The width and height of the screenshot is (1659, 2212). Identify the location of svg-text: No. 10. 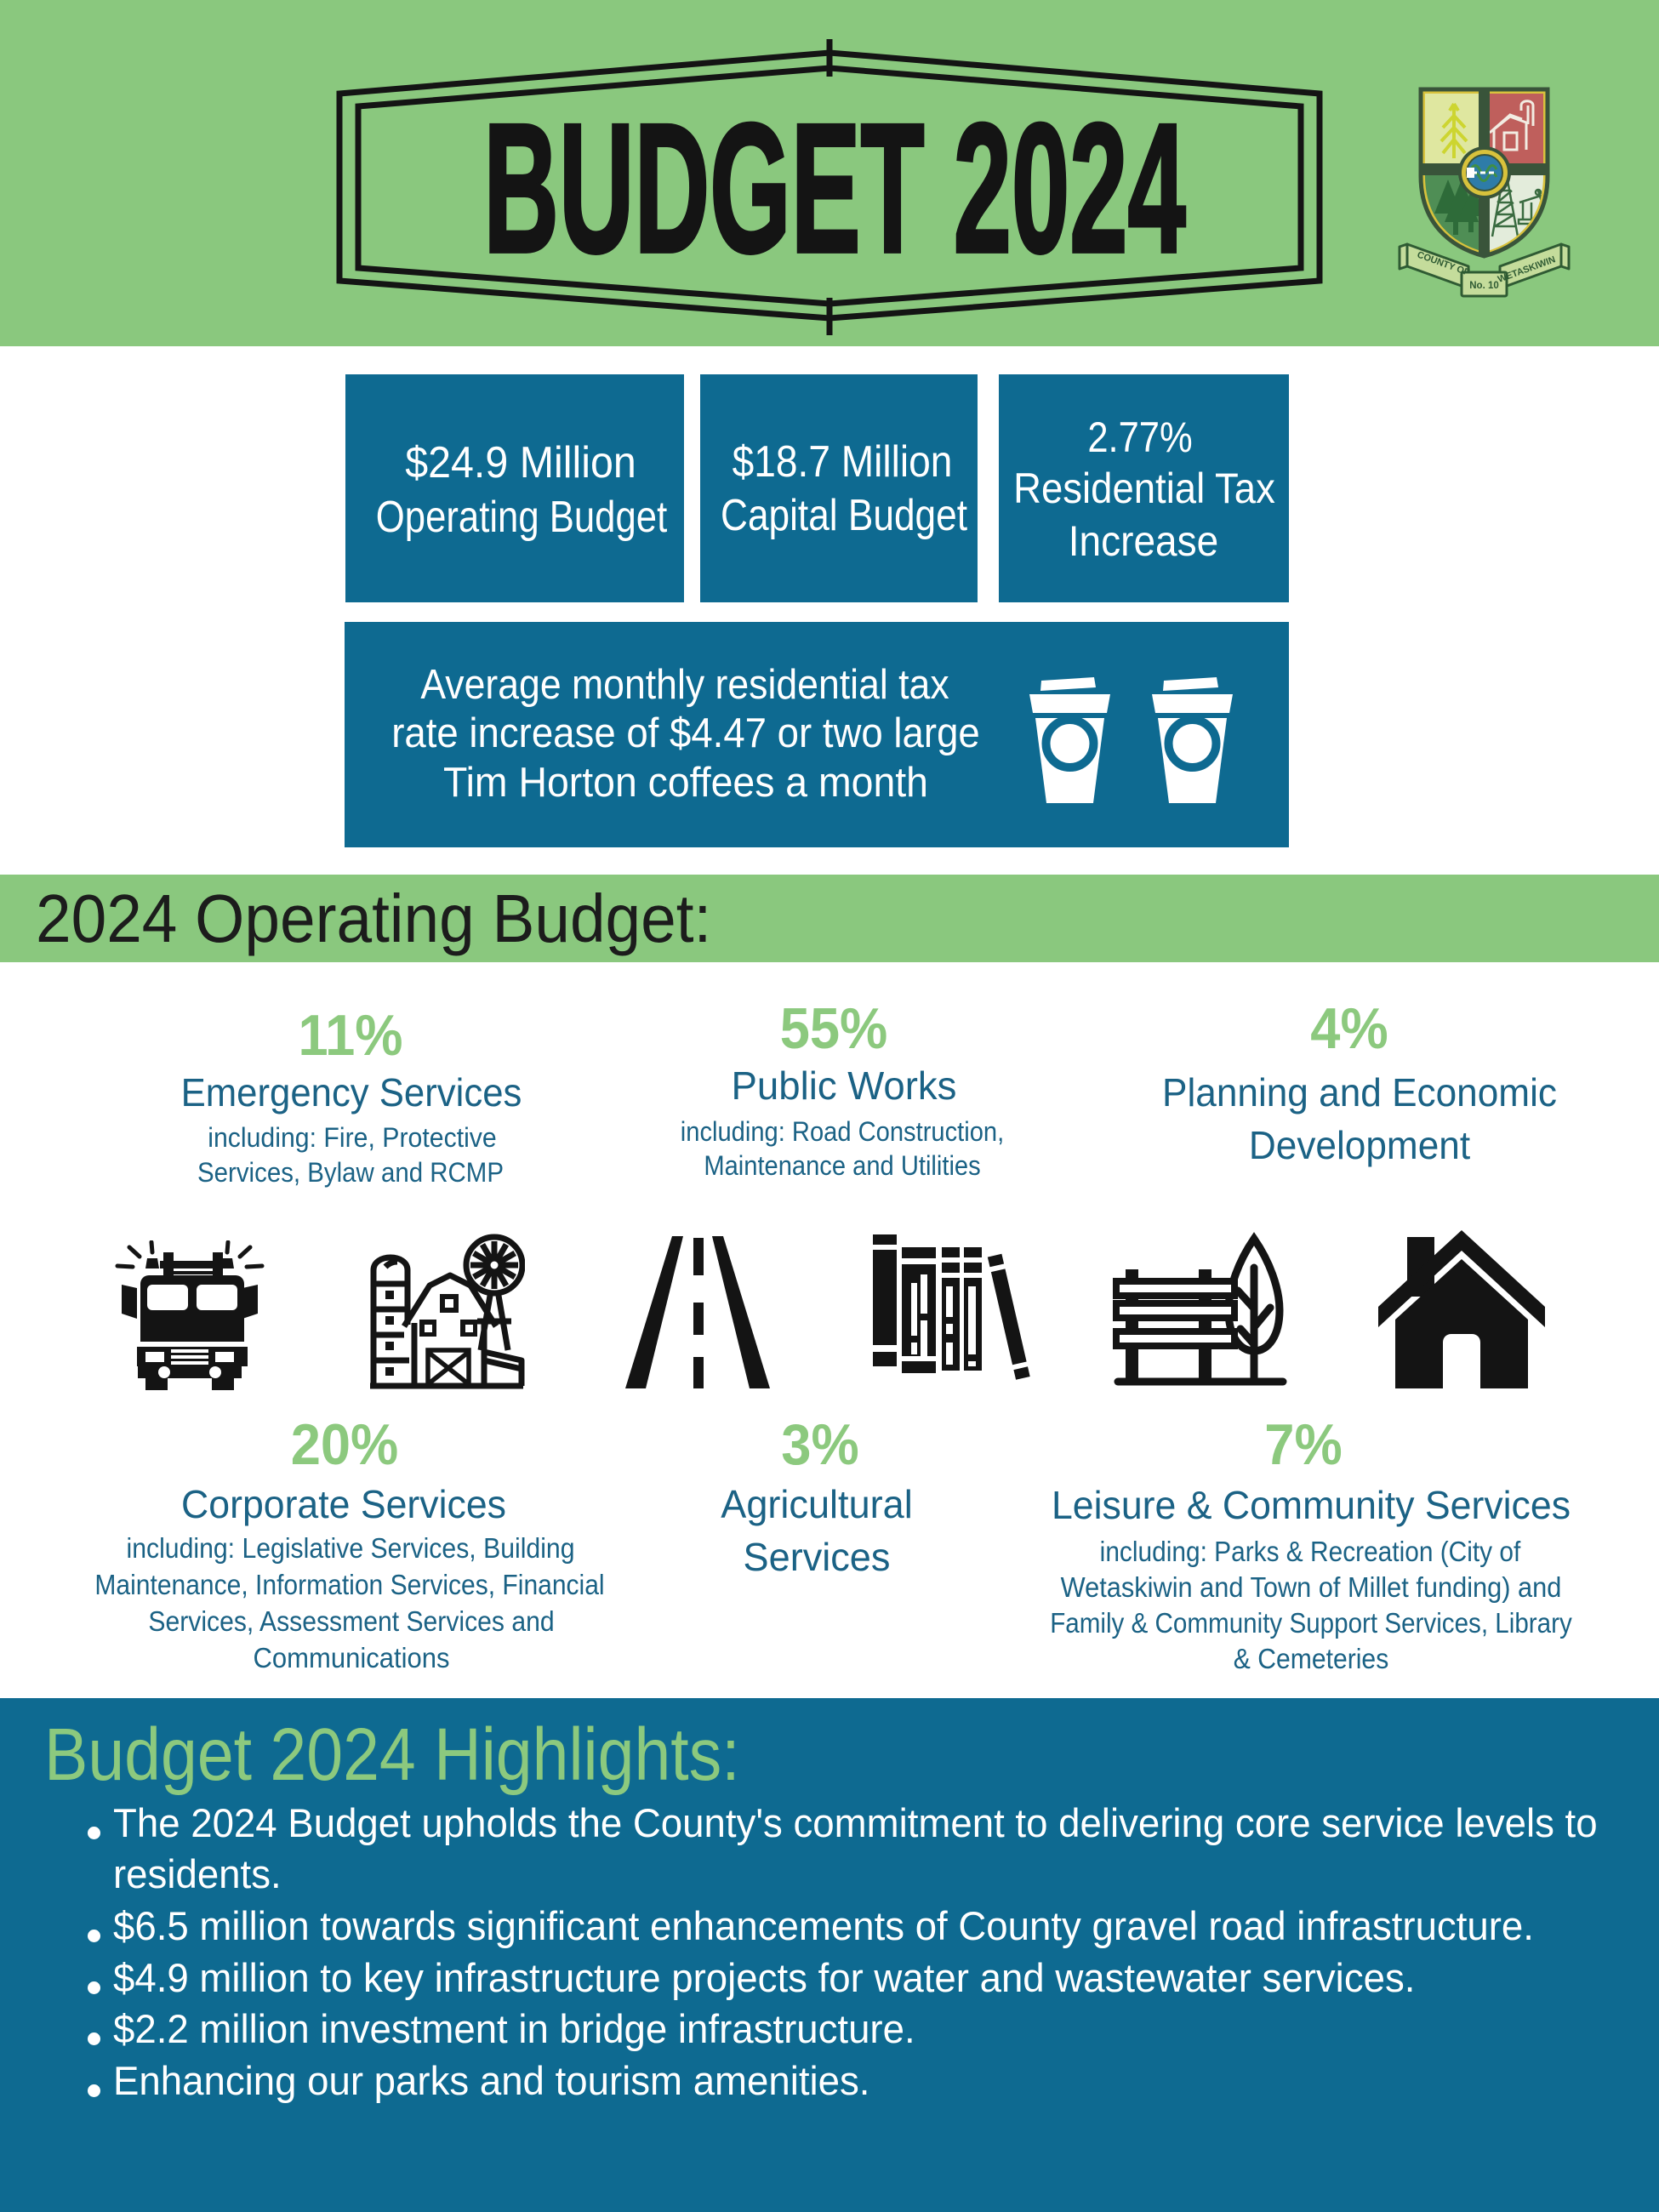
(1484, 286).